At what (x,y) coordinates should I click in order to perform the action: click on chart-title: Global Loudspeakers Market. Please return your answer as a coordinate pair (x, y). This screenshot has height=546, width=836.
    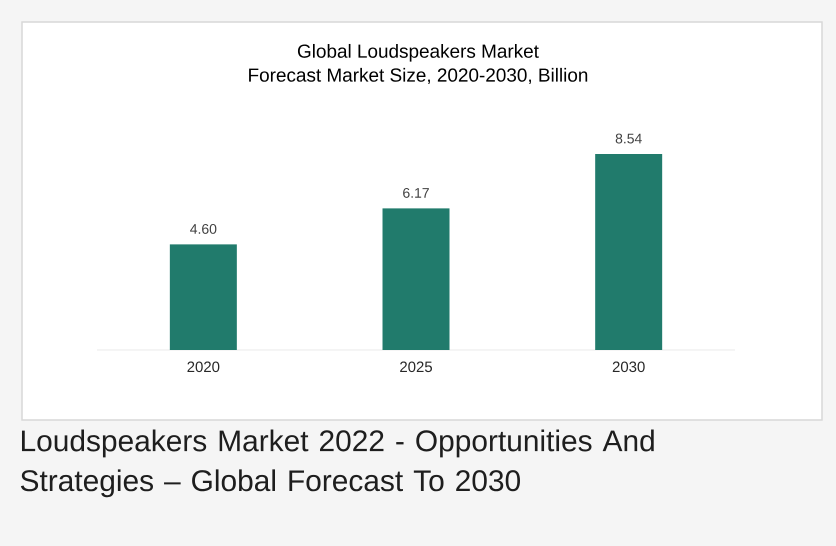
    Looking at the image, I should click on (418, 53).